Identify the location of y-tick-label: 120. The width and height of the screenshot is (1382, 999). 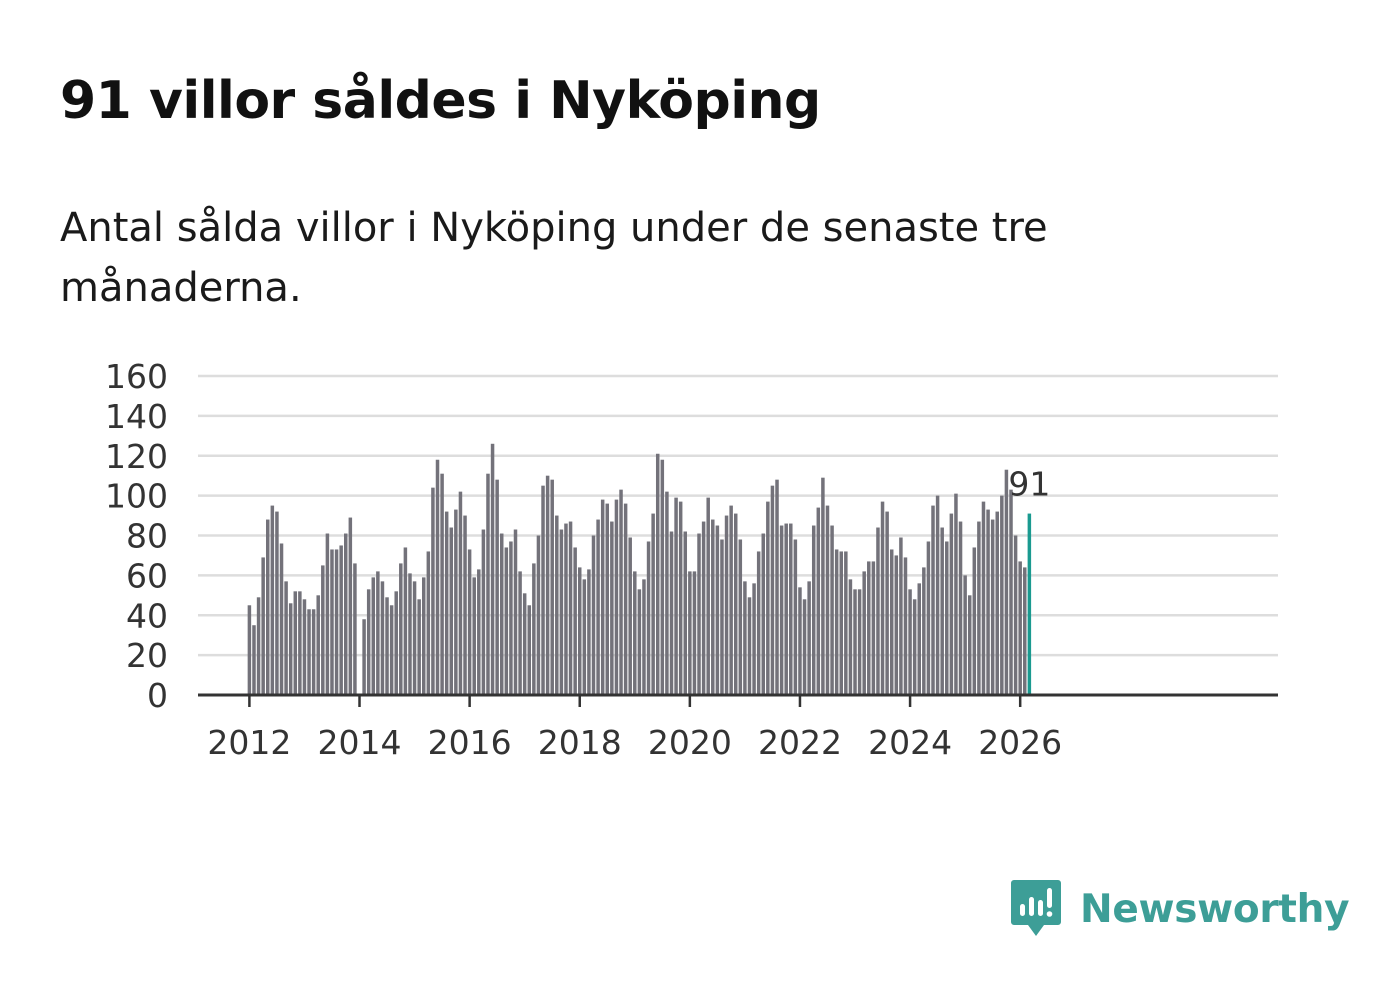
(136, 456).